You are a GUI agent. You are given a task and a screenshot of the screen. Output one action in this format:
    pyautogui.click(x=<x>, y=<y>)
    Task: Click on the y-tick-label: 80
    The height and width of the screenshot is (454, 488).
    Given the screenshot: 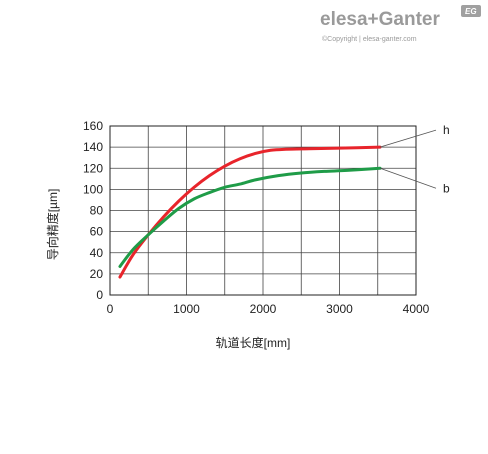 What is the action you would take?
    pyautogui.click(x=97, y=211)
    